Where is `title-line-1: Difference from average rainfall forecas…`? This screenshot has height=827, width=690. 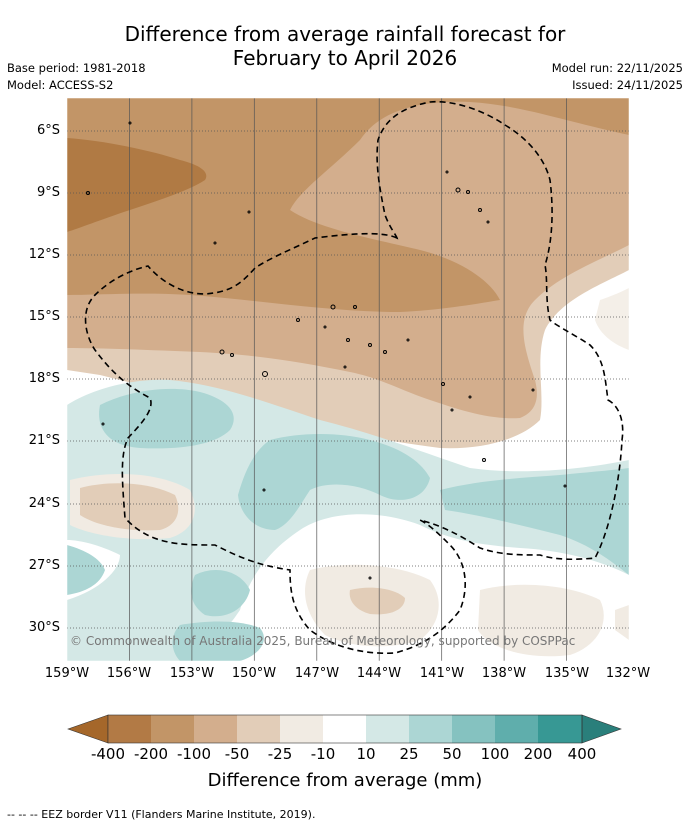
title-line-1: Difference from average rainfall forecas… is located at coordinates (345, 34).